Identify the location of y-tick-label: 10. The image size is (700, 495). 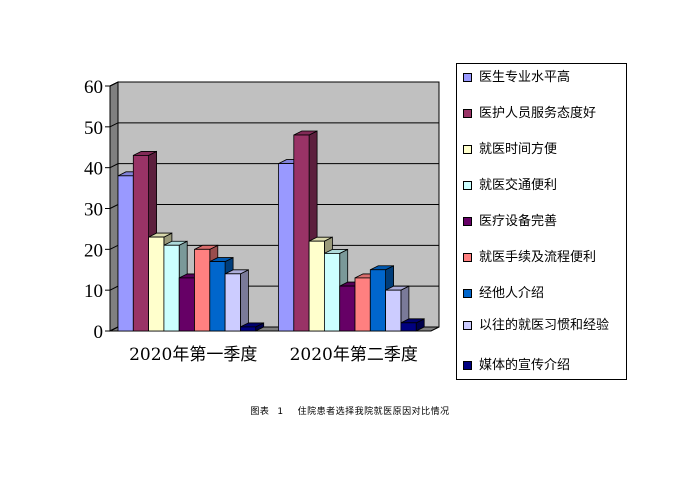
(93, 291).